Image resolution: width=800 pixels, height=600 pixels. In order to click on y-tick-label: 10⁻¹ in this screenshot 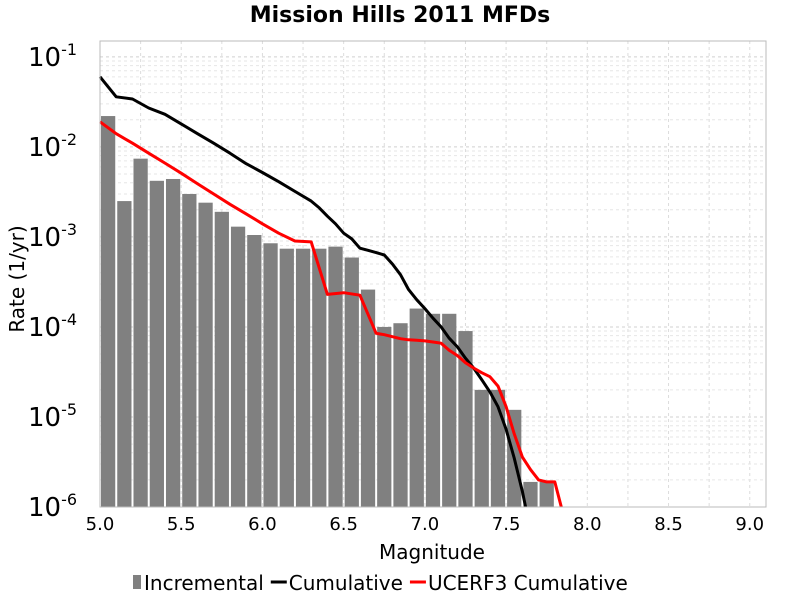, I will do `click(52, 56)`.